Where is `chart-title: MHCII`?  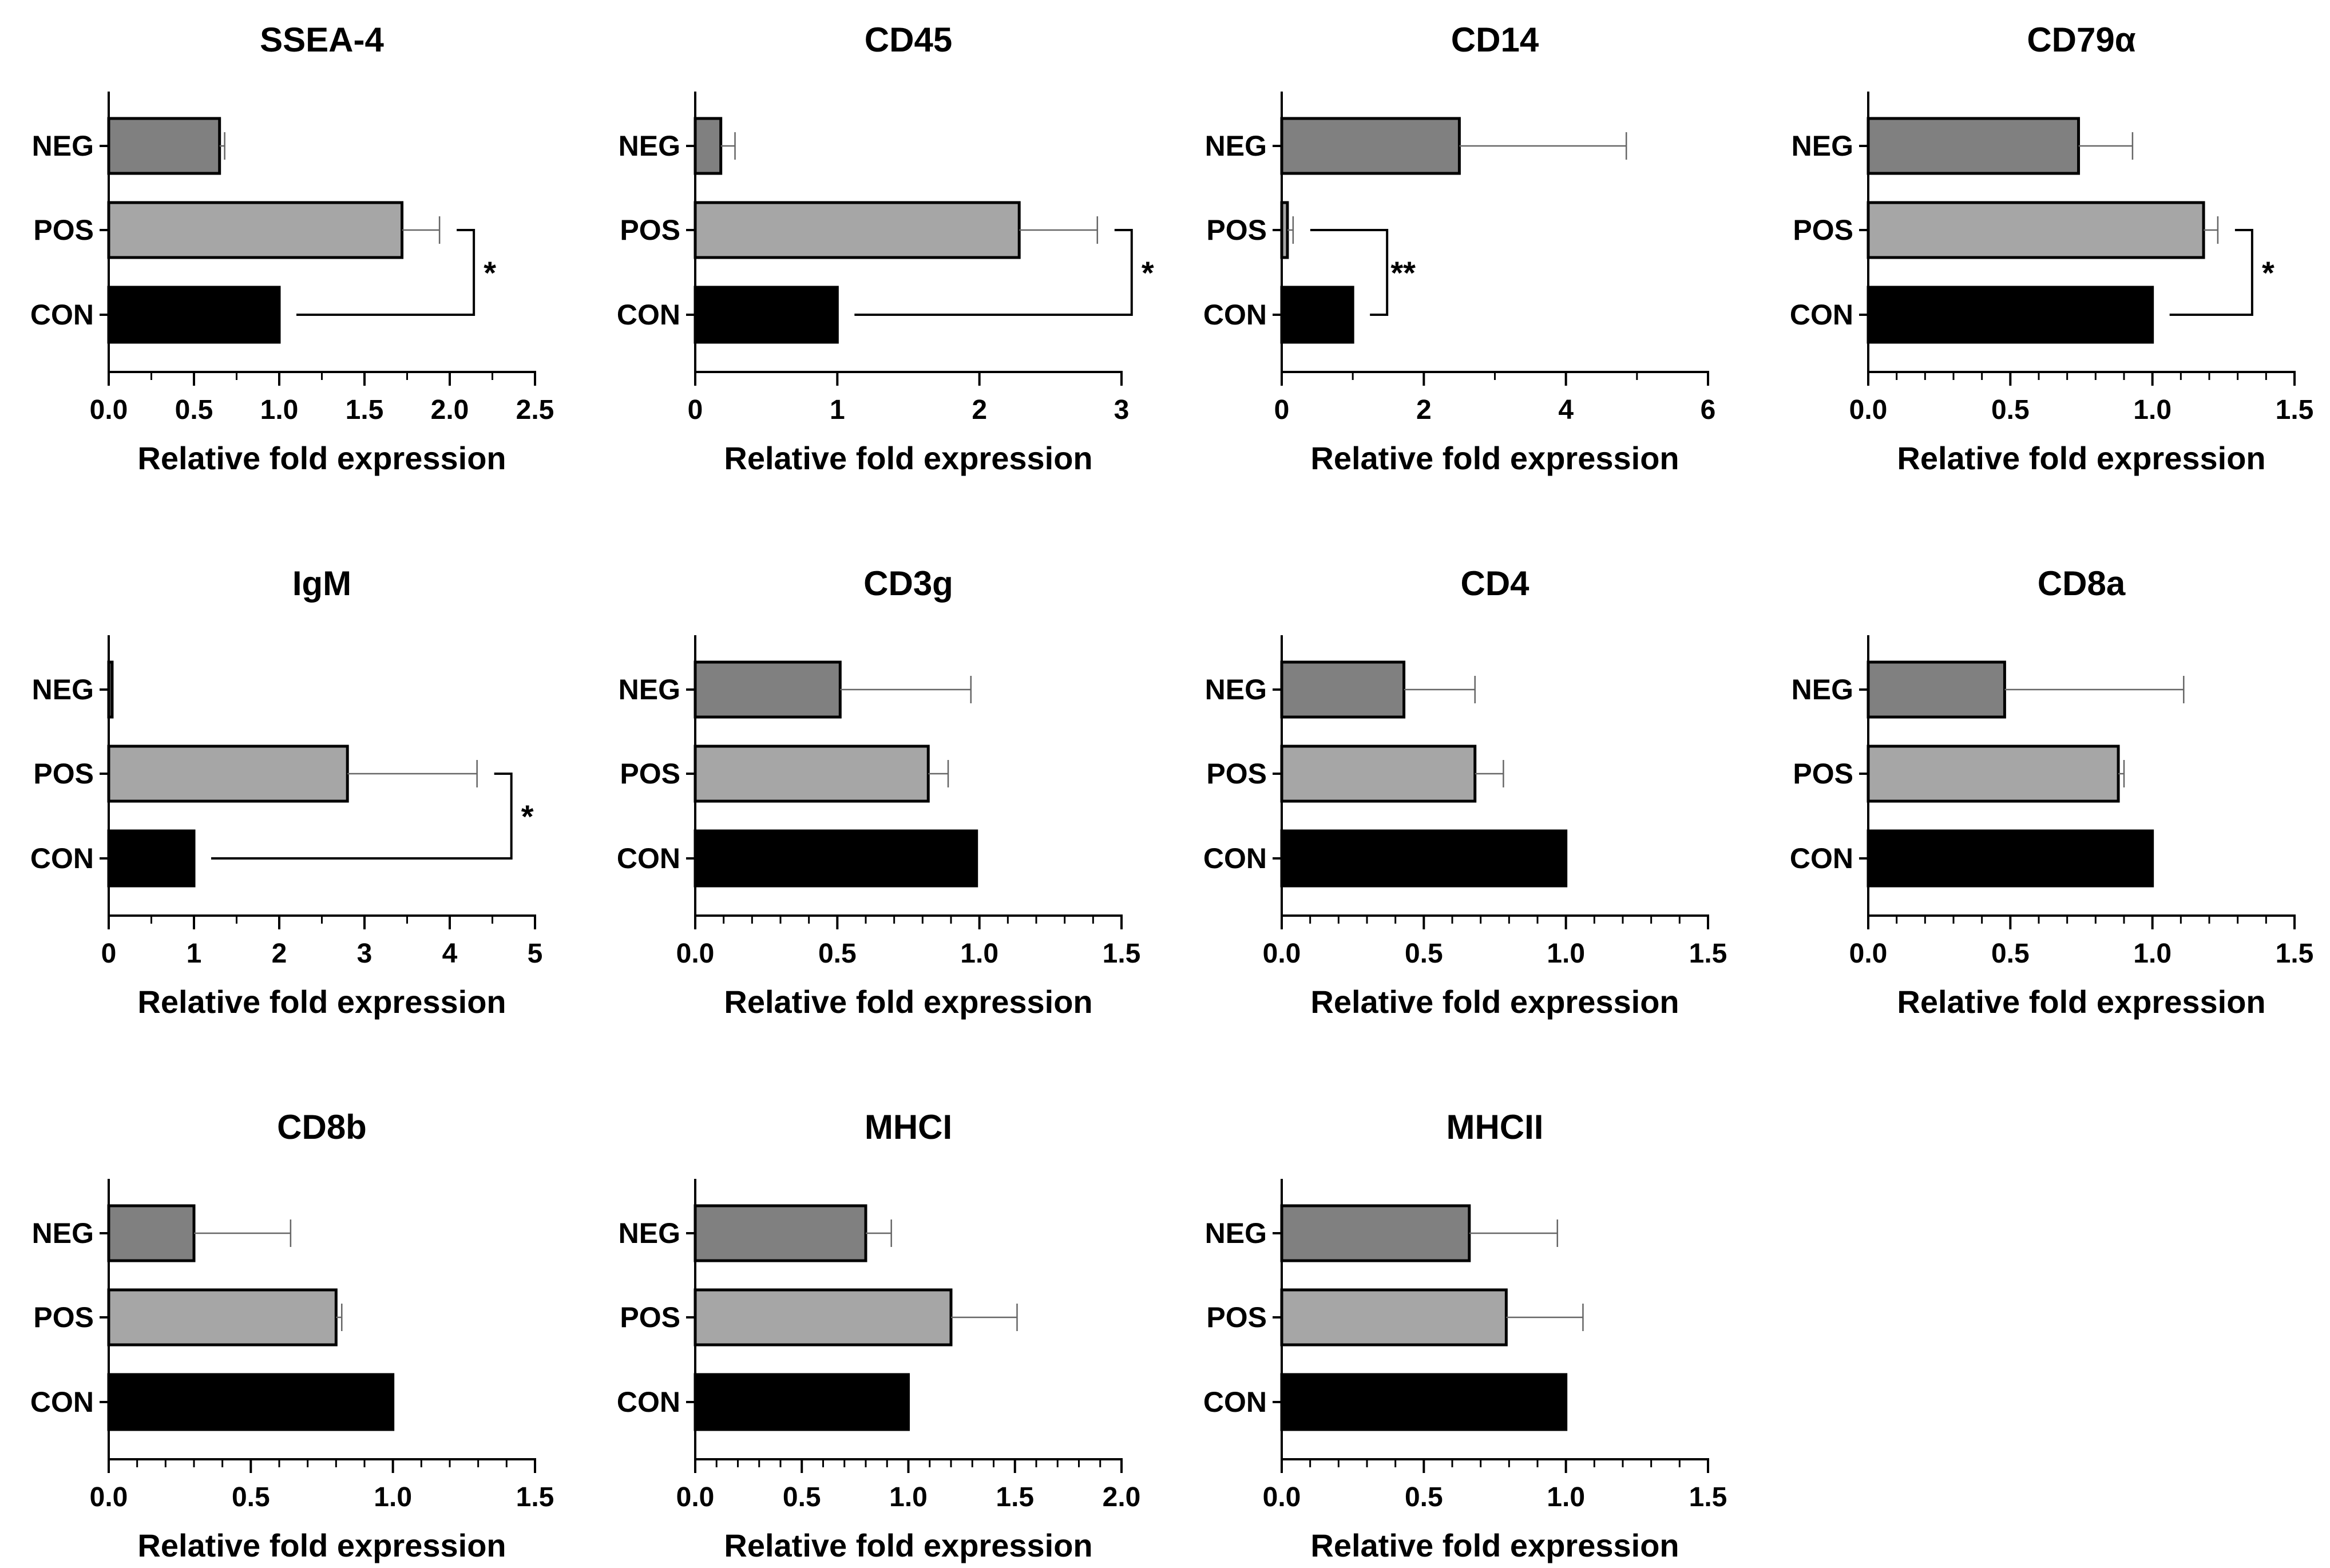 chart-title: MHCII is located at coordinates (1495, 1127).